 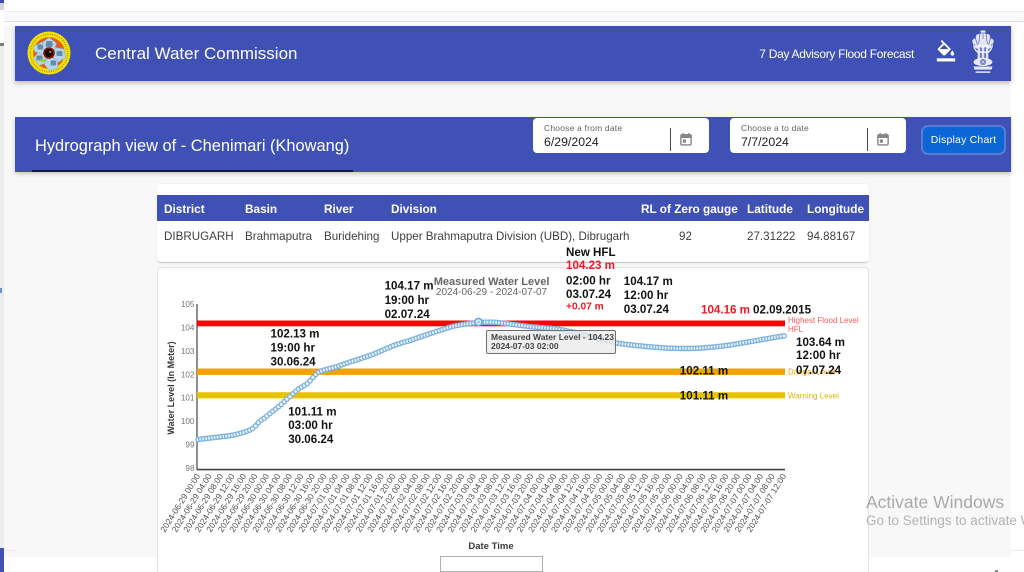 I want to click on svg-text: 105, so click(x=188, y=304).